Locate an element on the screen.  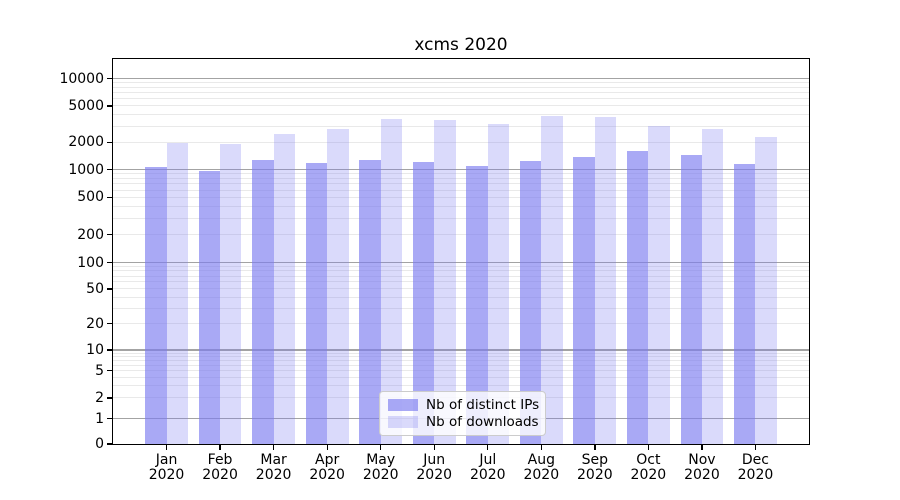
y-tick-label-2: 2 is located at coordinates (99, 397).